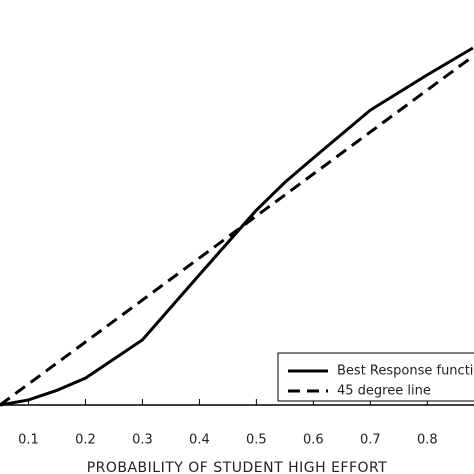 This screenshot has height=474, width=474. I want to click on x-tick-label: 0.1, so click(28, 440).